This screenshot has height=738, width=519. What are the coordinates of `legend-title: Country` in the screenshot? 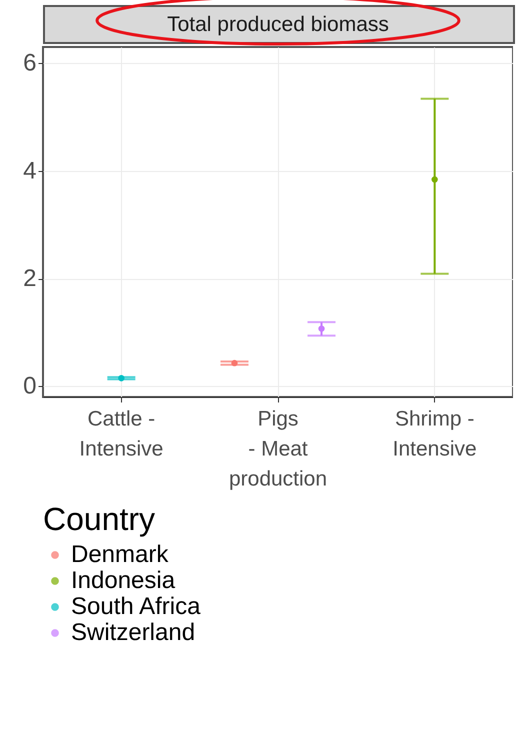 It's located at (99, 519).